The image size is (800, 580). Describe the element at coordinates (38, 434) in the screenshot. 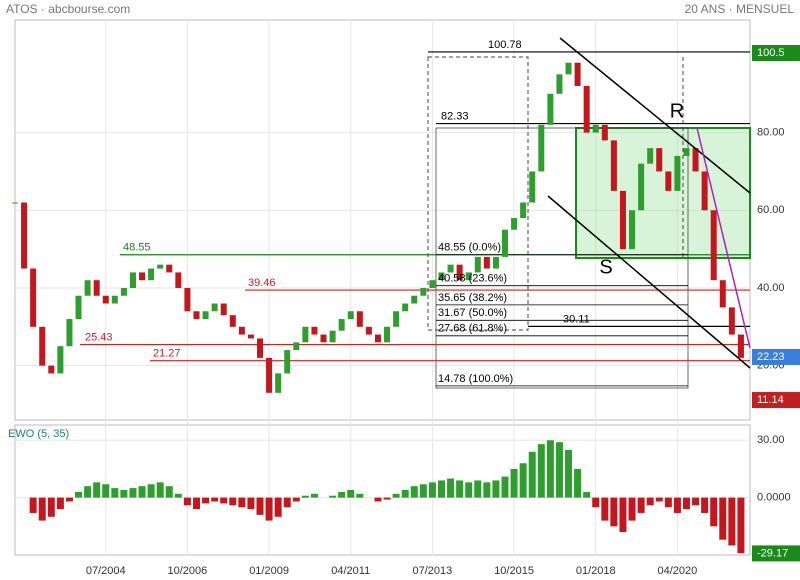

I see `ewo-title: EWO (5, 35)` at that location.